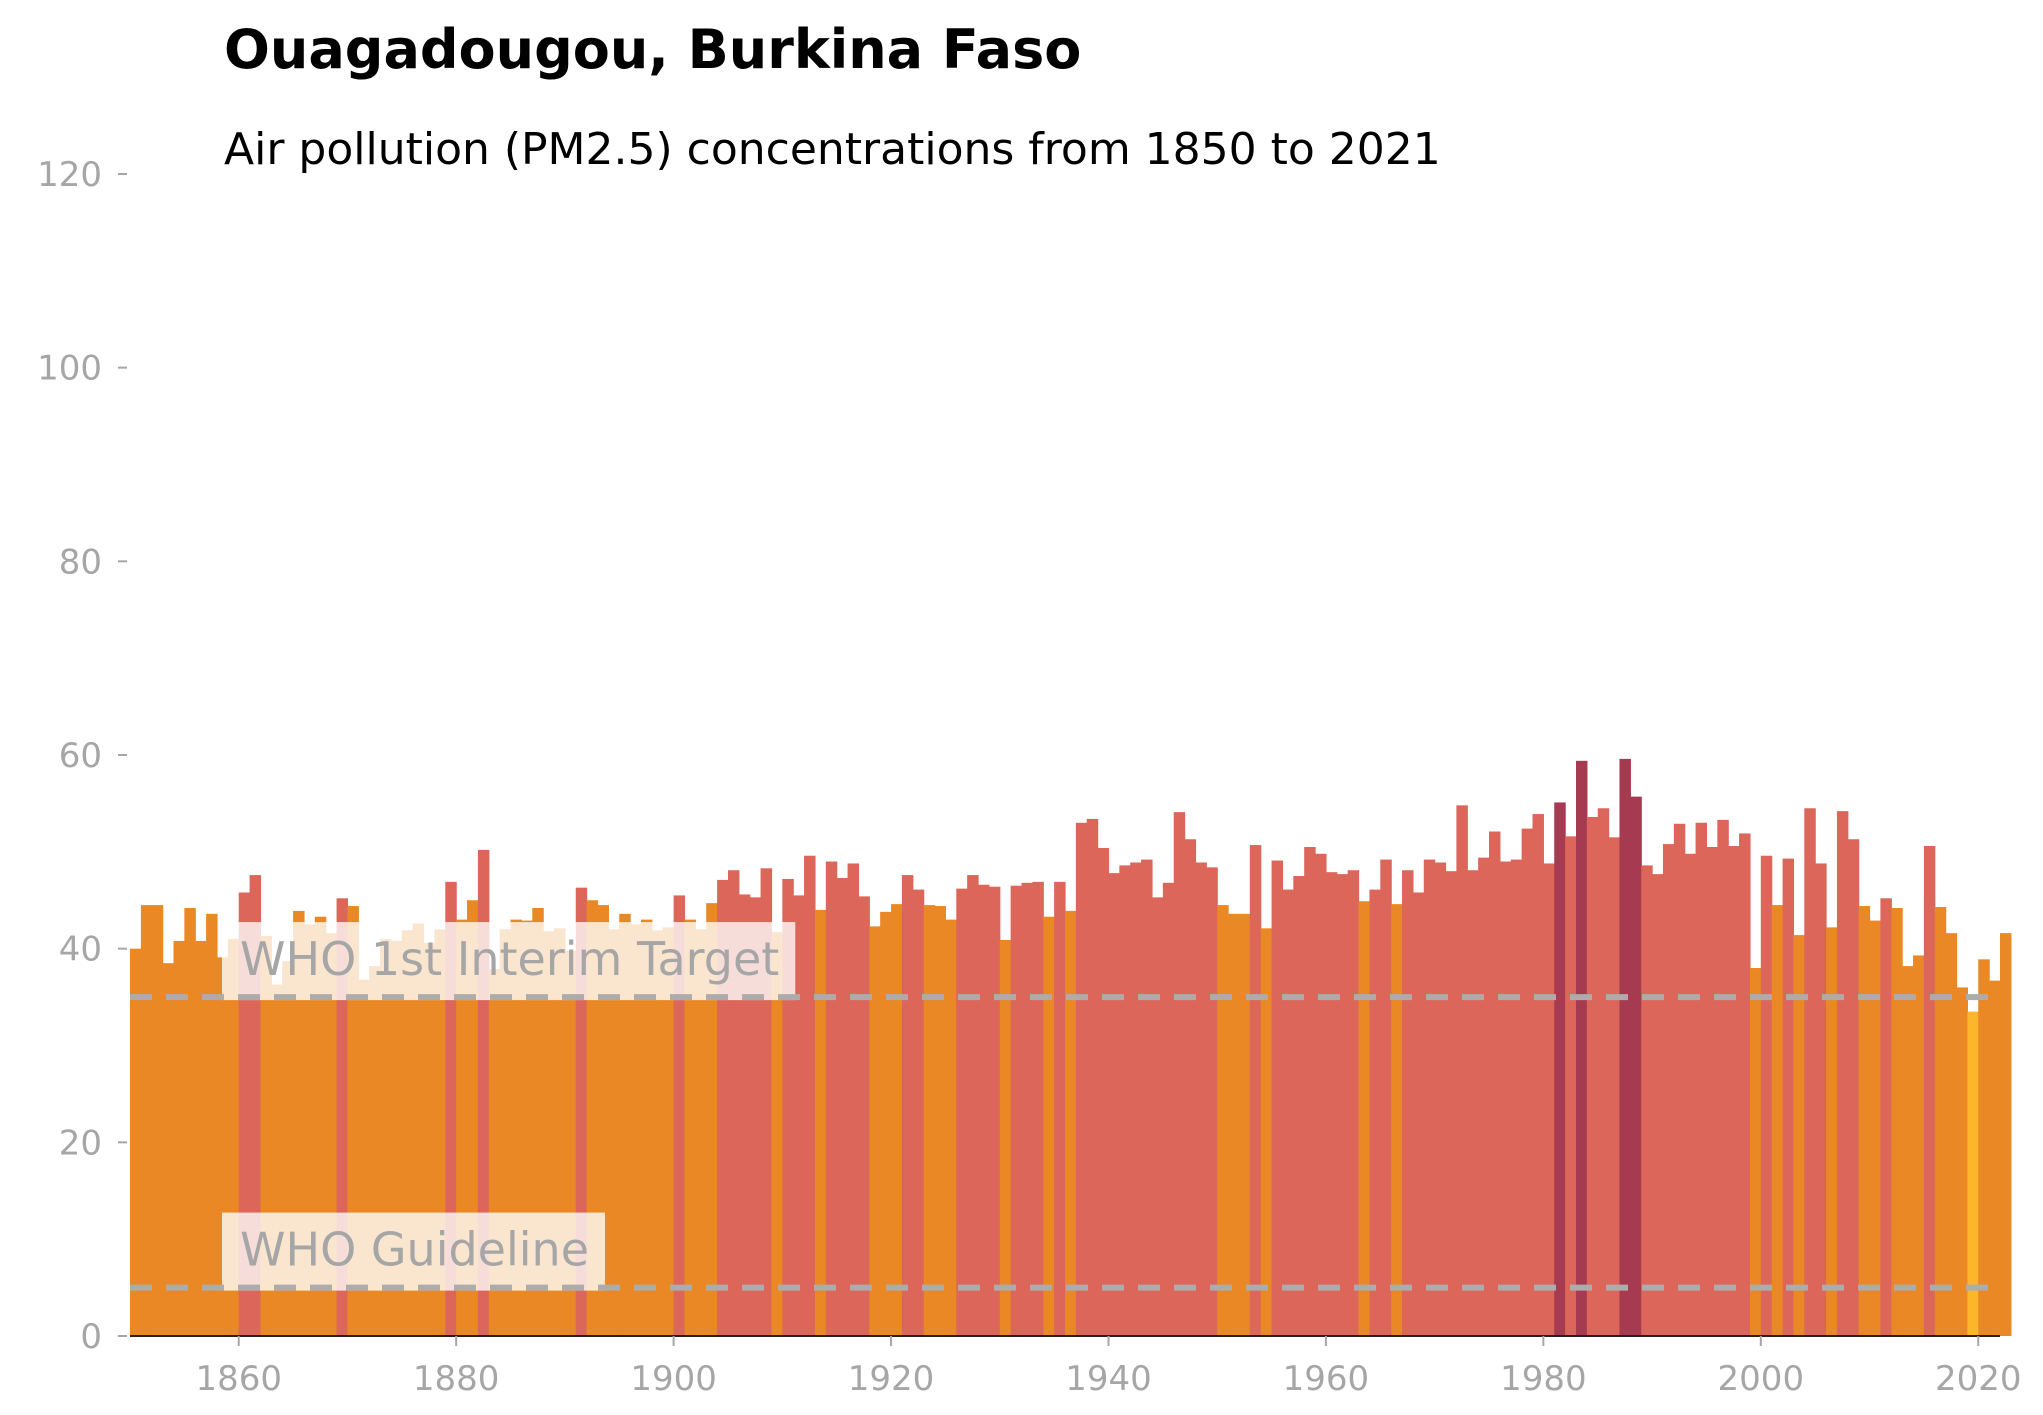 Image resolution: width=2043 pixels, height=1415 pixels. What do you see at coordinates (1451, 1103) in the screenshot?
I see `bar-1971` at bounding box center [1451, 1103].